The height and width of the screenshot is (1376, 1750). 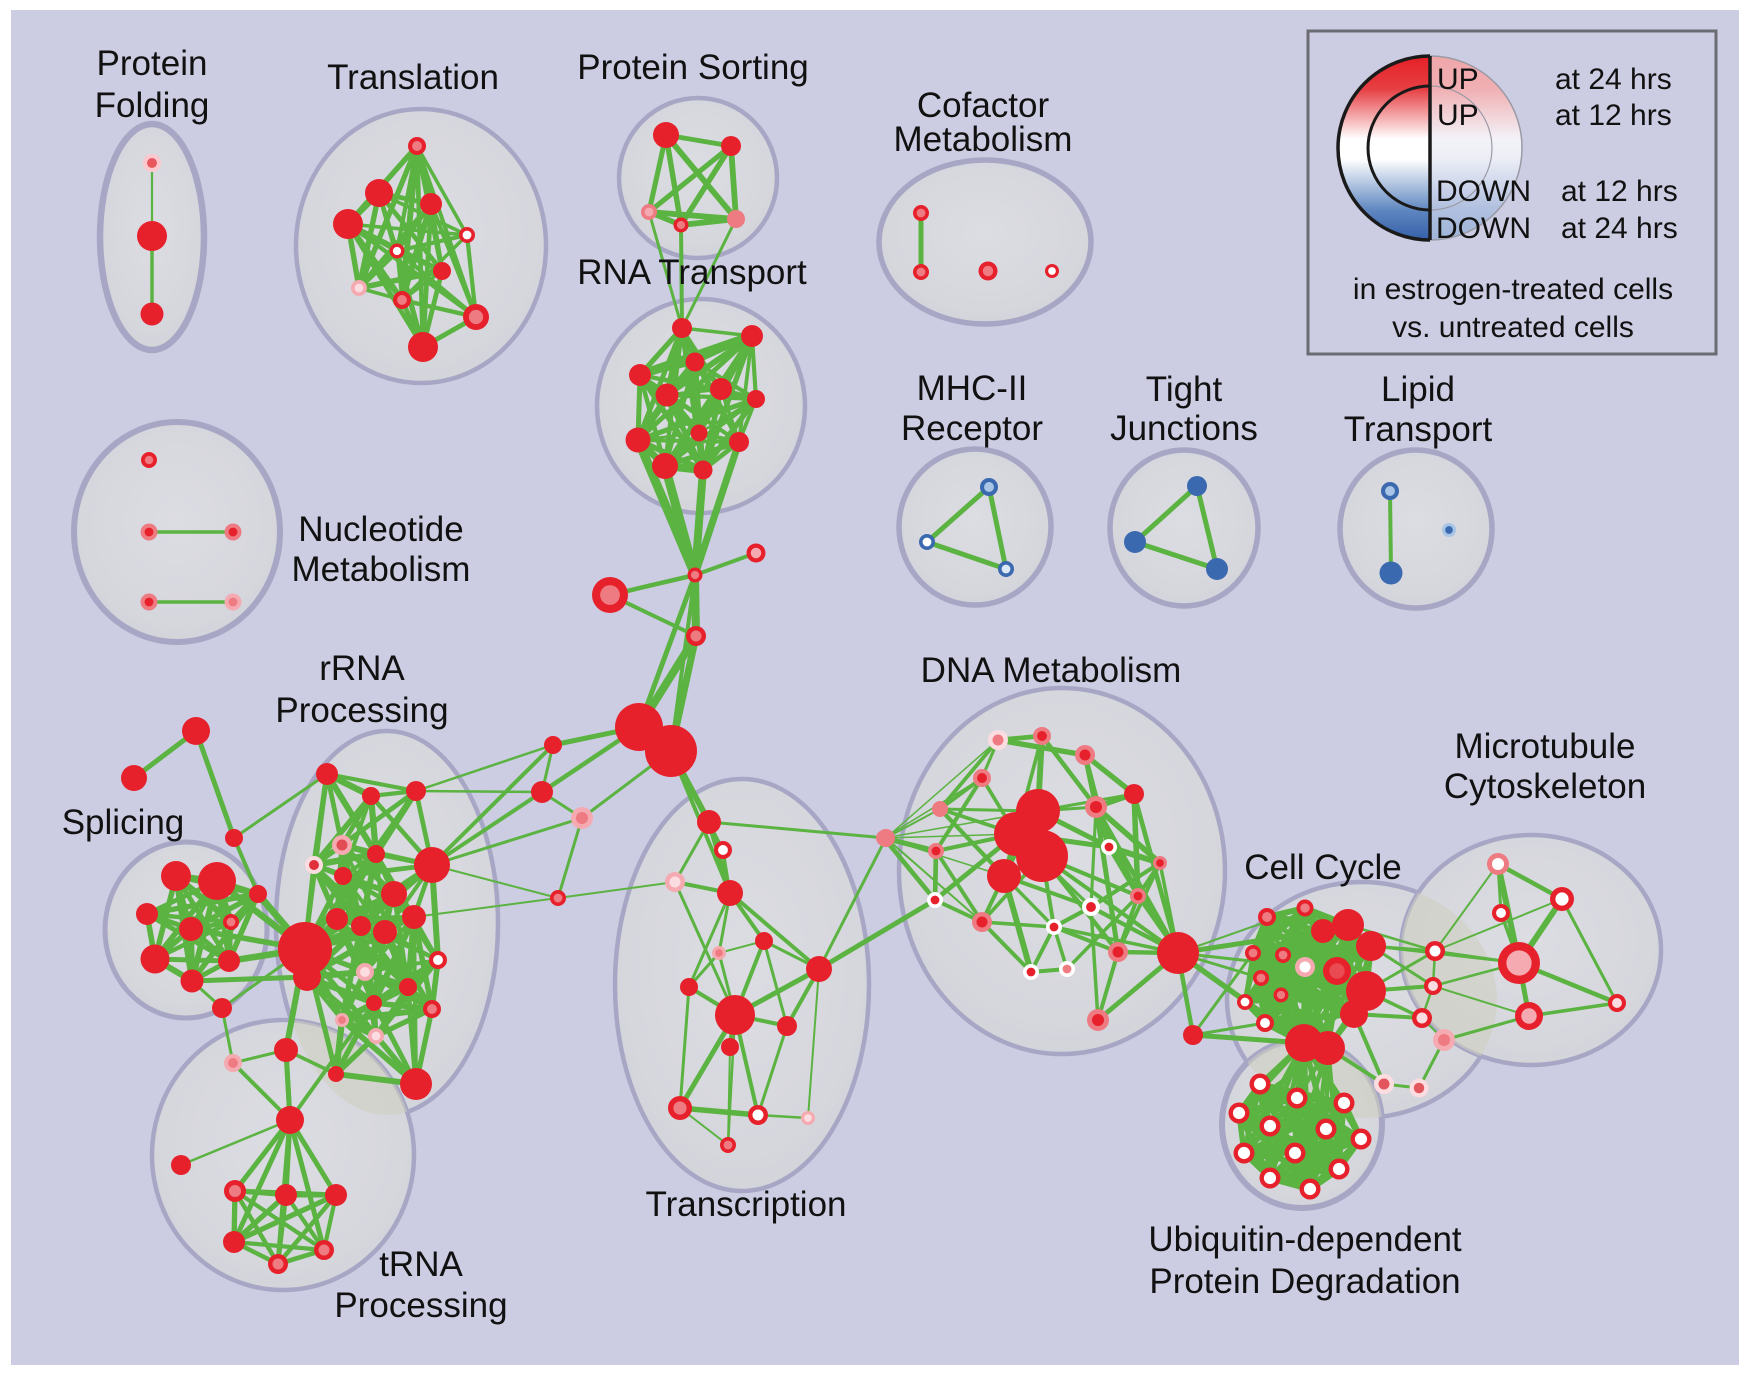 I want to click on svg-text: Protein Sorting, so click(x=693, y=67).